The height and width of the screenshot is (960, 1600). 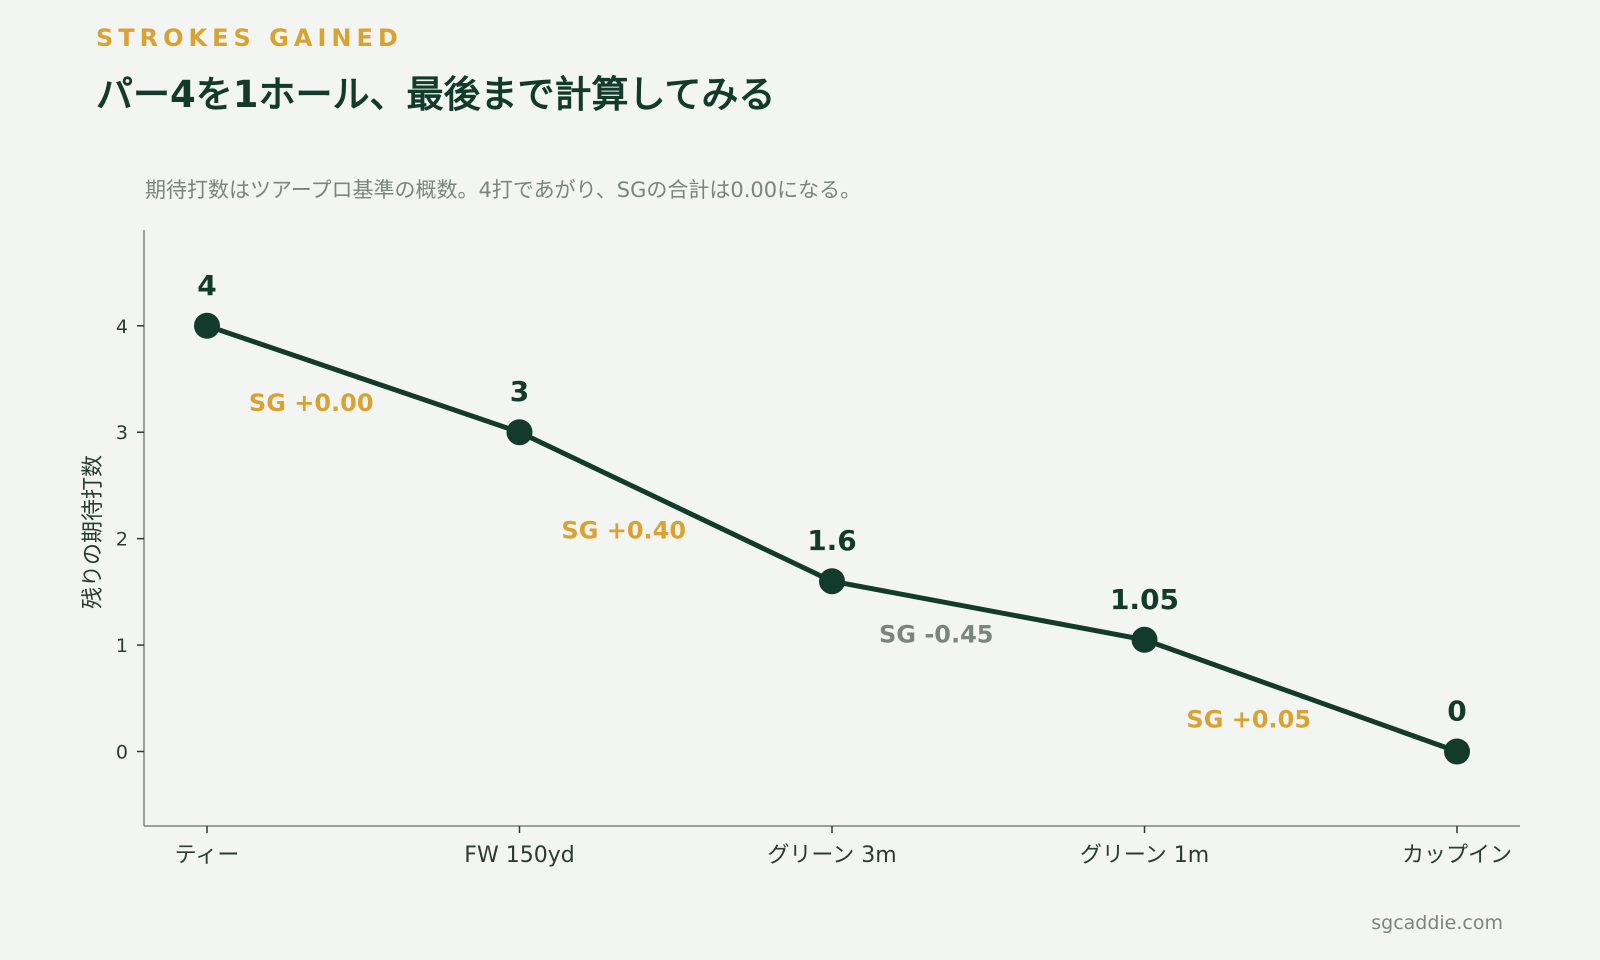 I want to click on y-axis-ticks: 0 1 2 3 4, so click(x=130, y=540).